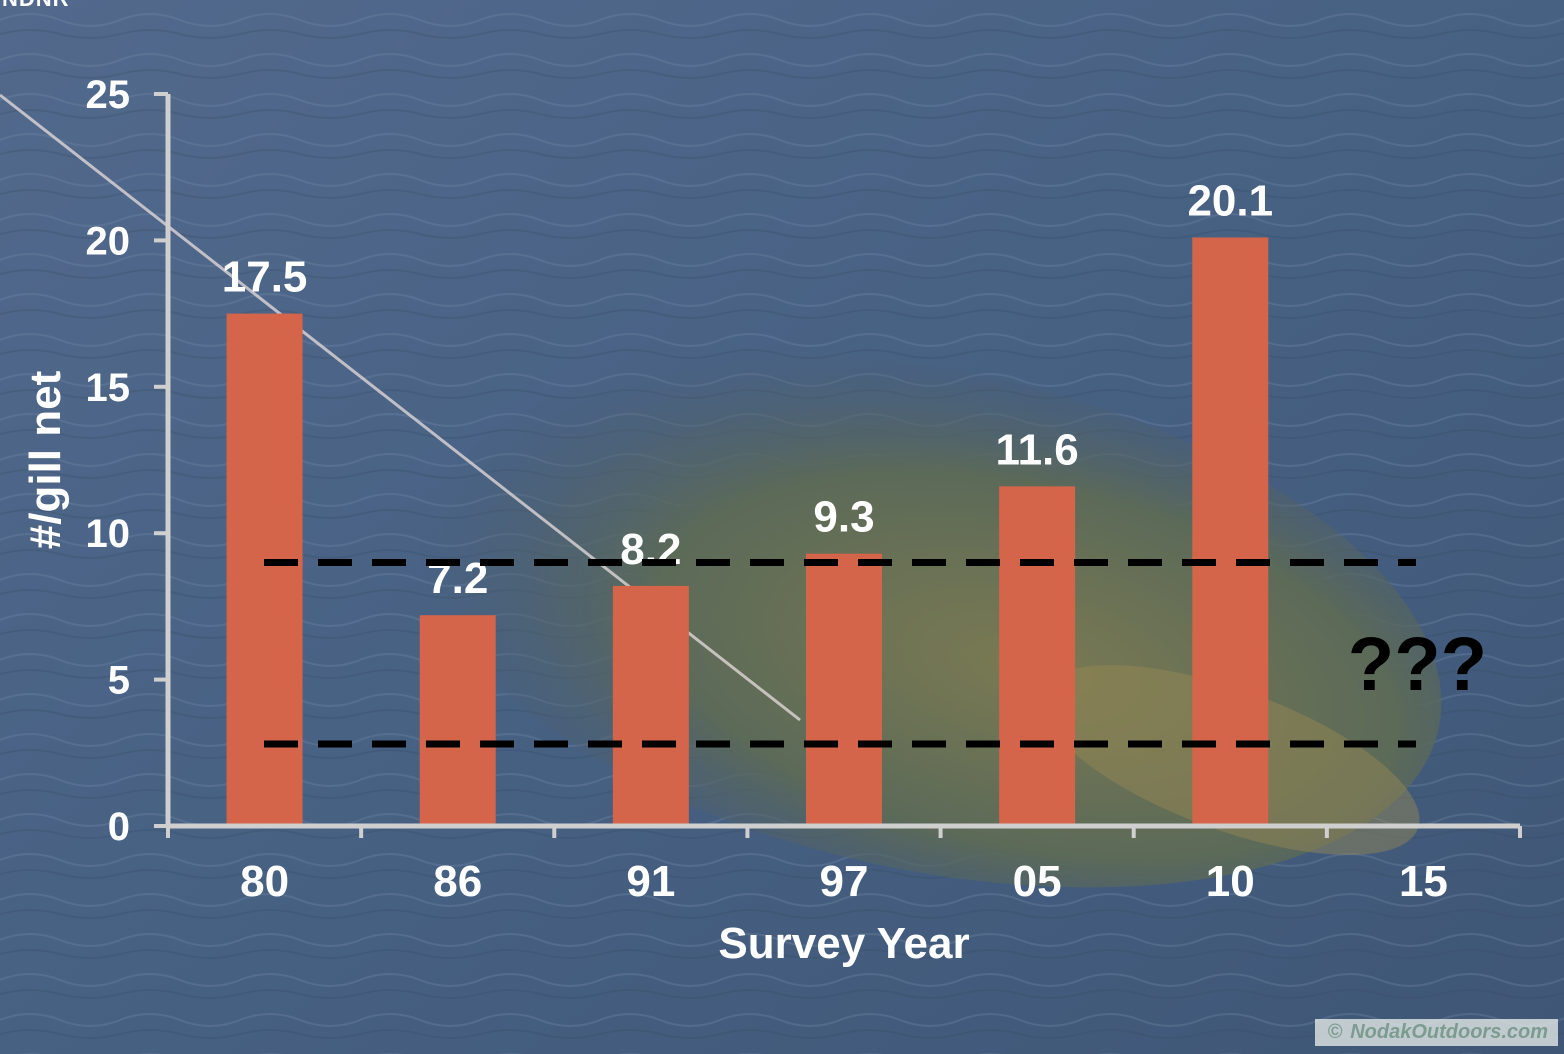 The image size is (1564, 1054). Describe the element at coordinates (108, 388) in the screenshot. I see `y-tick-label: 15` at that location.